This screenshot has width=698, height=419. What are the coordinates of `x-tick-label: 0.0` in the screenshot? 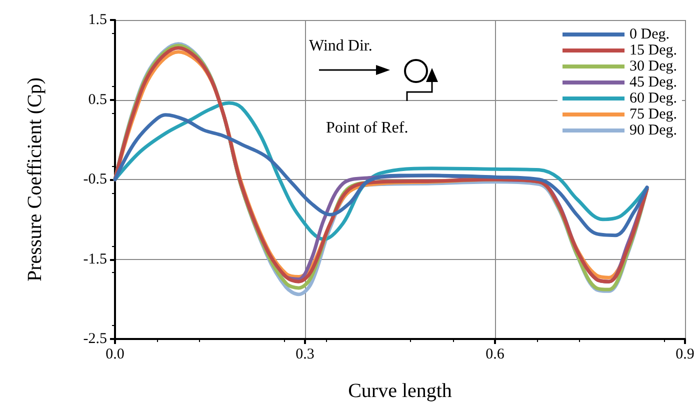 It's located at (115, 354).